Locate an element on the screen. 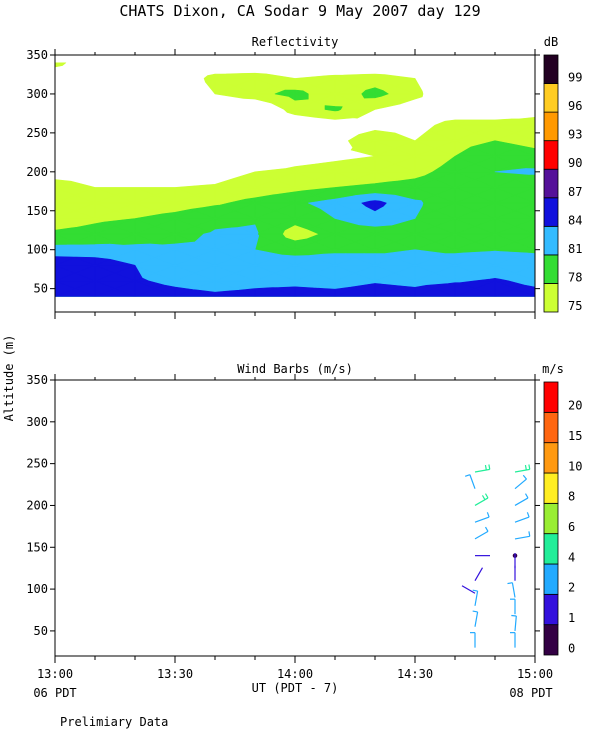 This screenshot has width=600, height=750. y-axis-label: Altitude (m) is located at coordinates (9, 378).